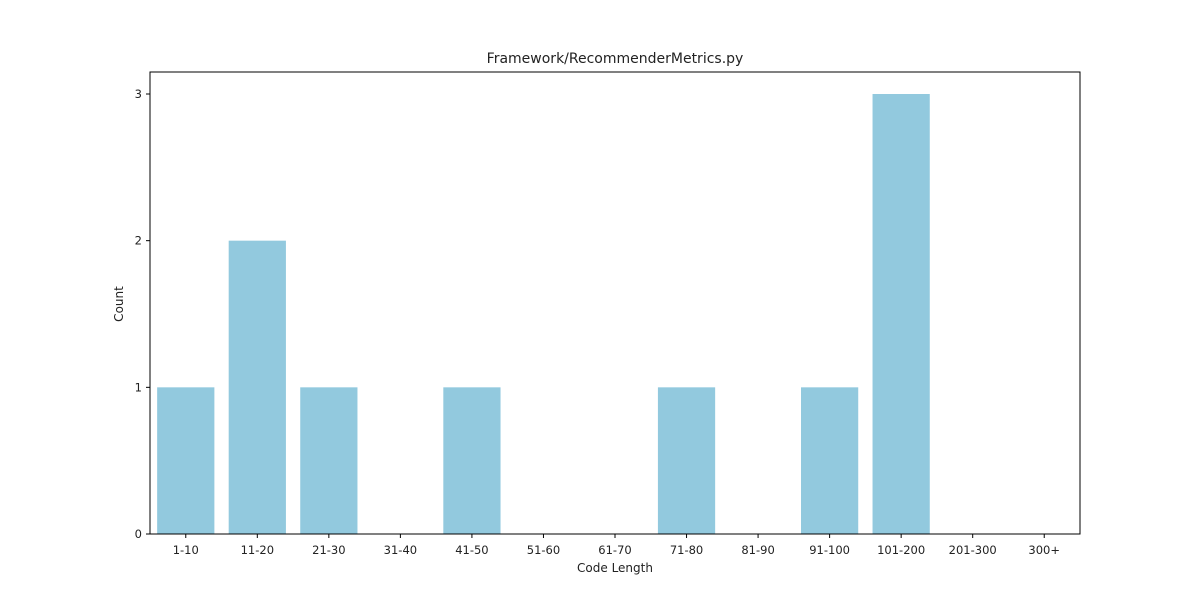 This screenshot has width=1200, height=604. I want to click on x-tick-label: 1-10, so click(186, 550).